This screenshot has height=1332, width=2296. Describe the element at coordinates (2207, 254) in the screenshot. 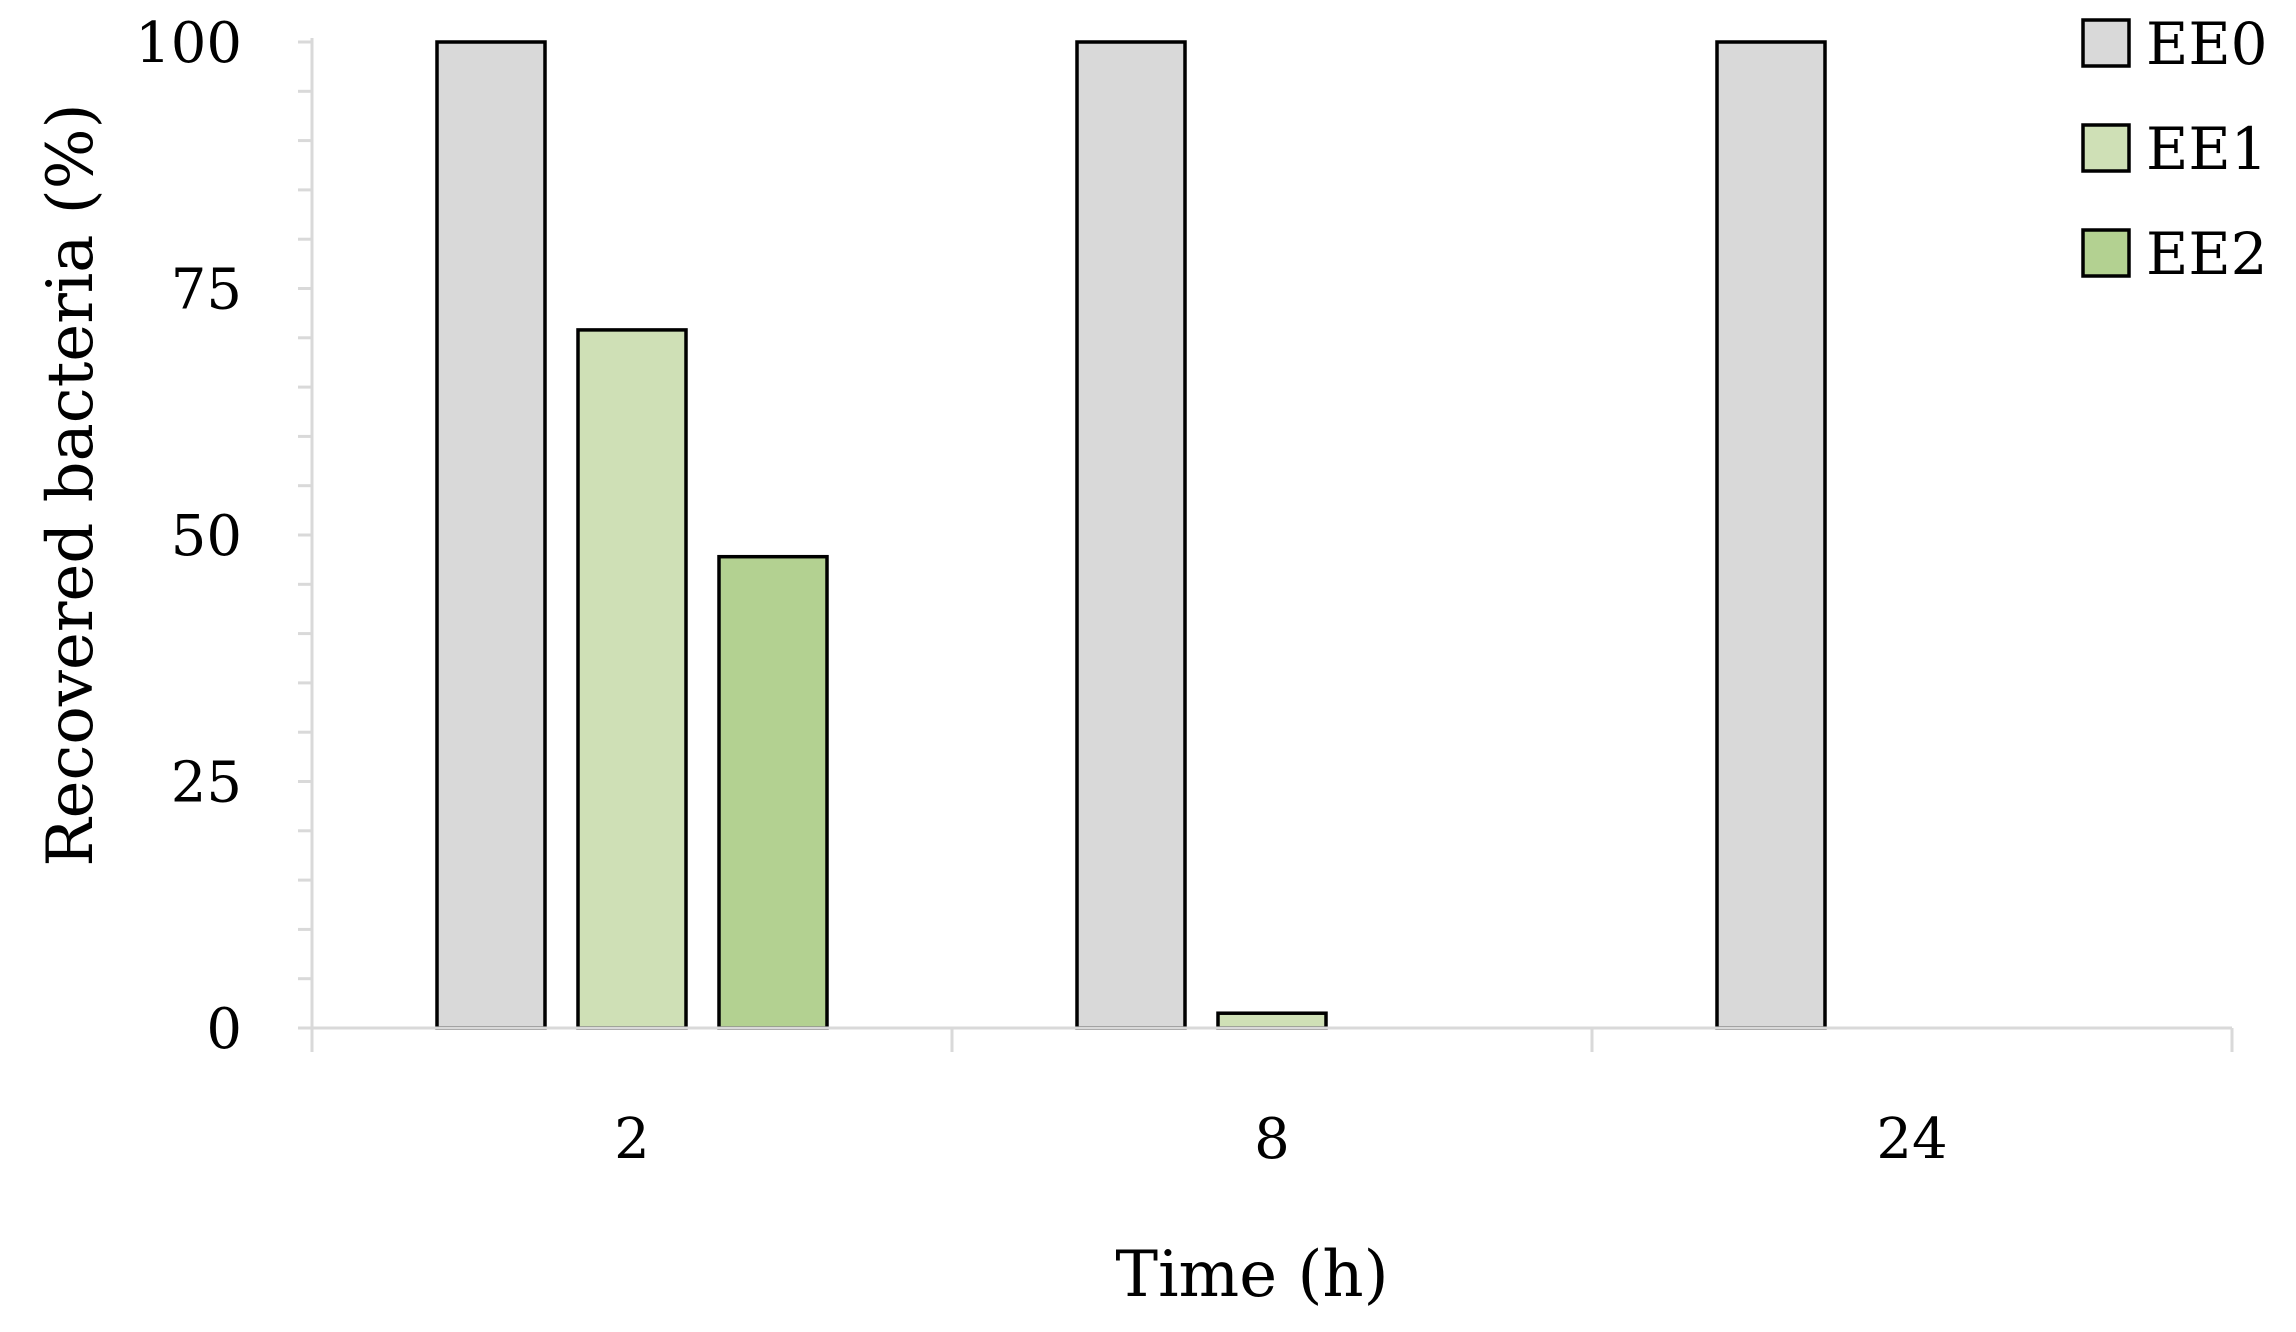

I see `legend-label-ee2: EE2` at that location.